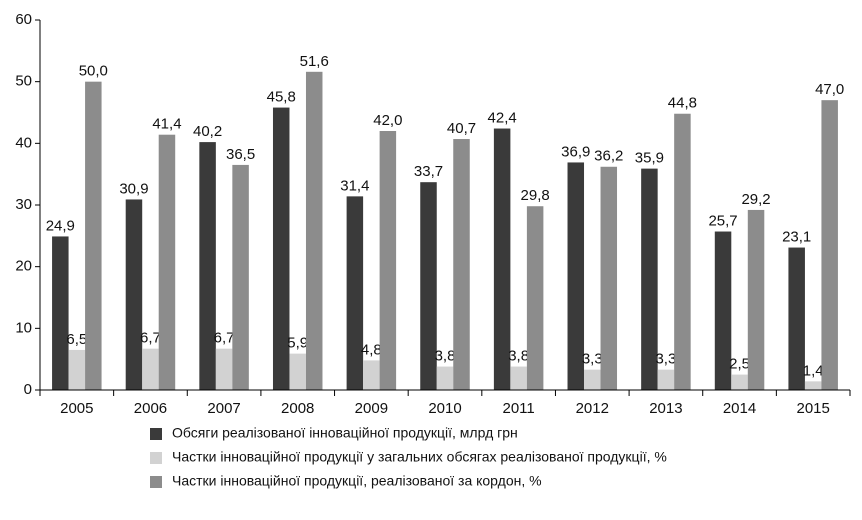 The image size is (862, 520). Describe the element at coordinates (829, 89) in the screenshot. I see `value-label: 47,0` at that location.